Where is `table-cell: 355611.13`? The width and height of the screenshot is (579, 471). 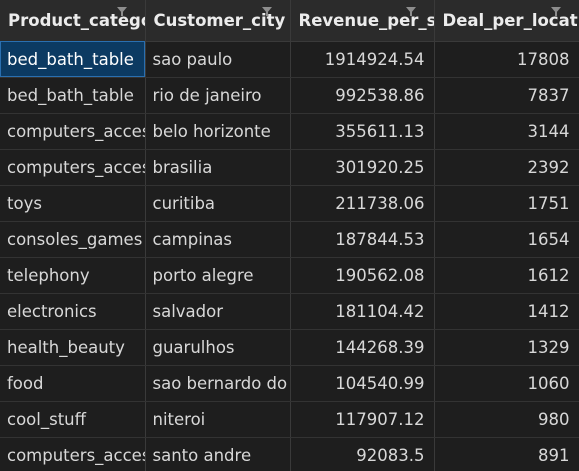 table-cell: 355611.13 is located at coordinates (362, 131).